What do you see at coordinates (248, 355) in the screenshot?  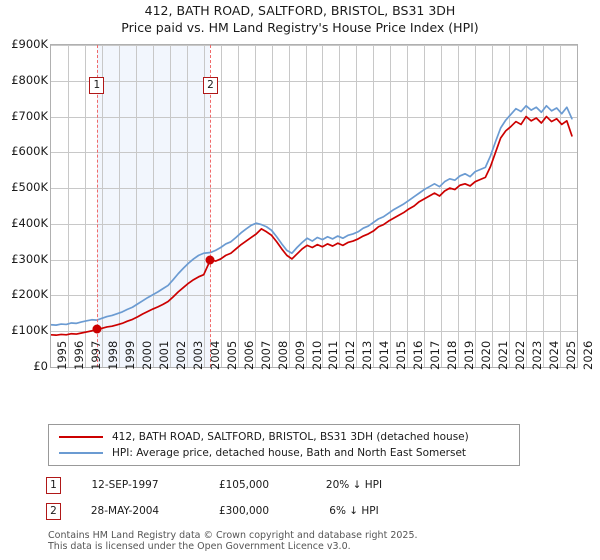 I see `x-axis-tick-label: 2006` at bounding box center [248, 355].